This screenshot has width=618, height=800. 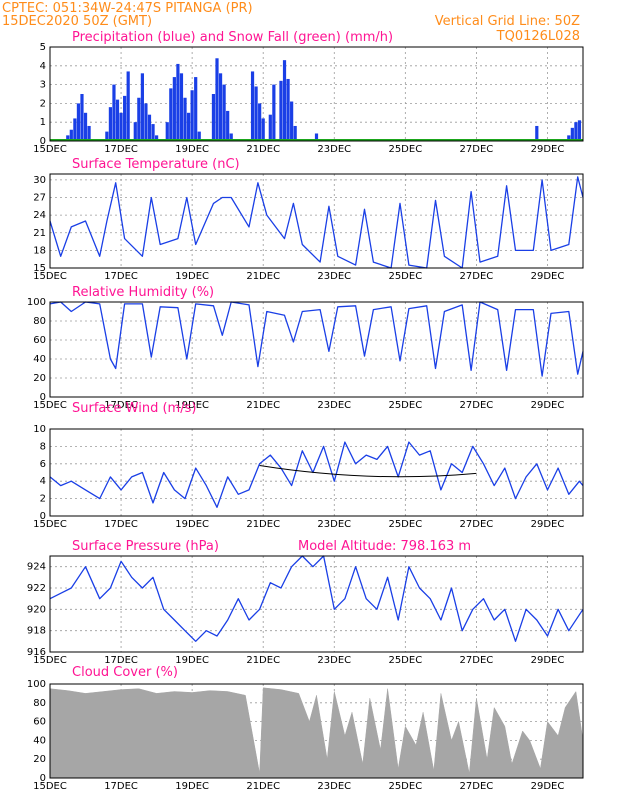 I want to click on pressure-panel-frame, so click(x=316, y=604).